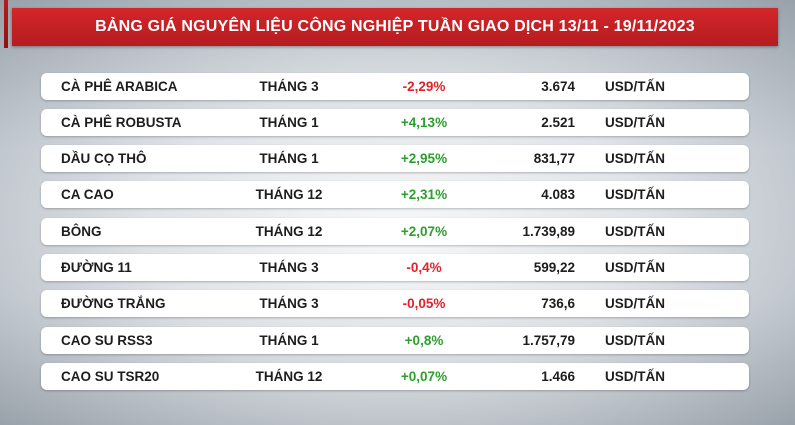 The height and width of the screenshot is (425, 795). What do you see at coordinates (424, 267) in the screenshot?
I see `price-change: -0,4%` at bounding box center [424, 267].